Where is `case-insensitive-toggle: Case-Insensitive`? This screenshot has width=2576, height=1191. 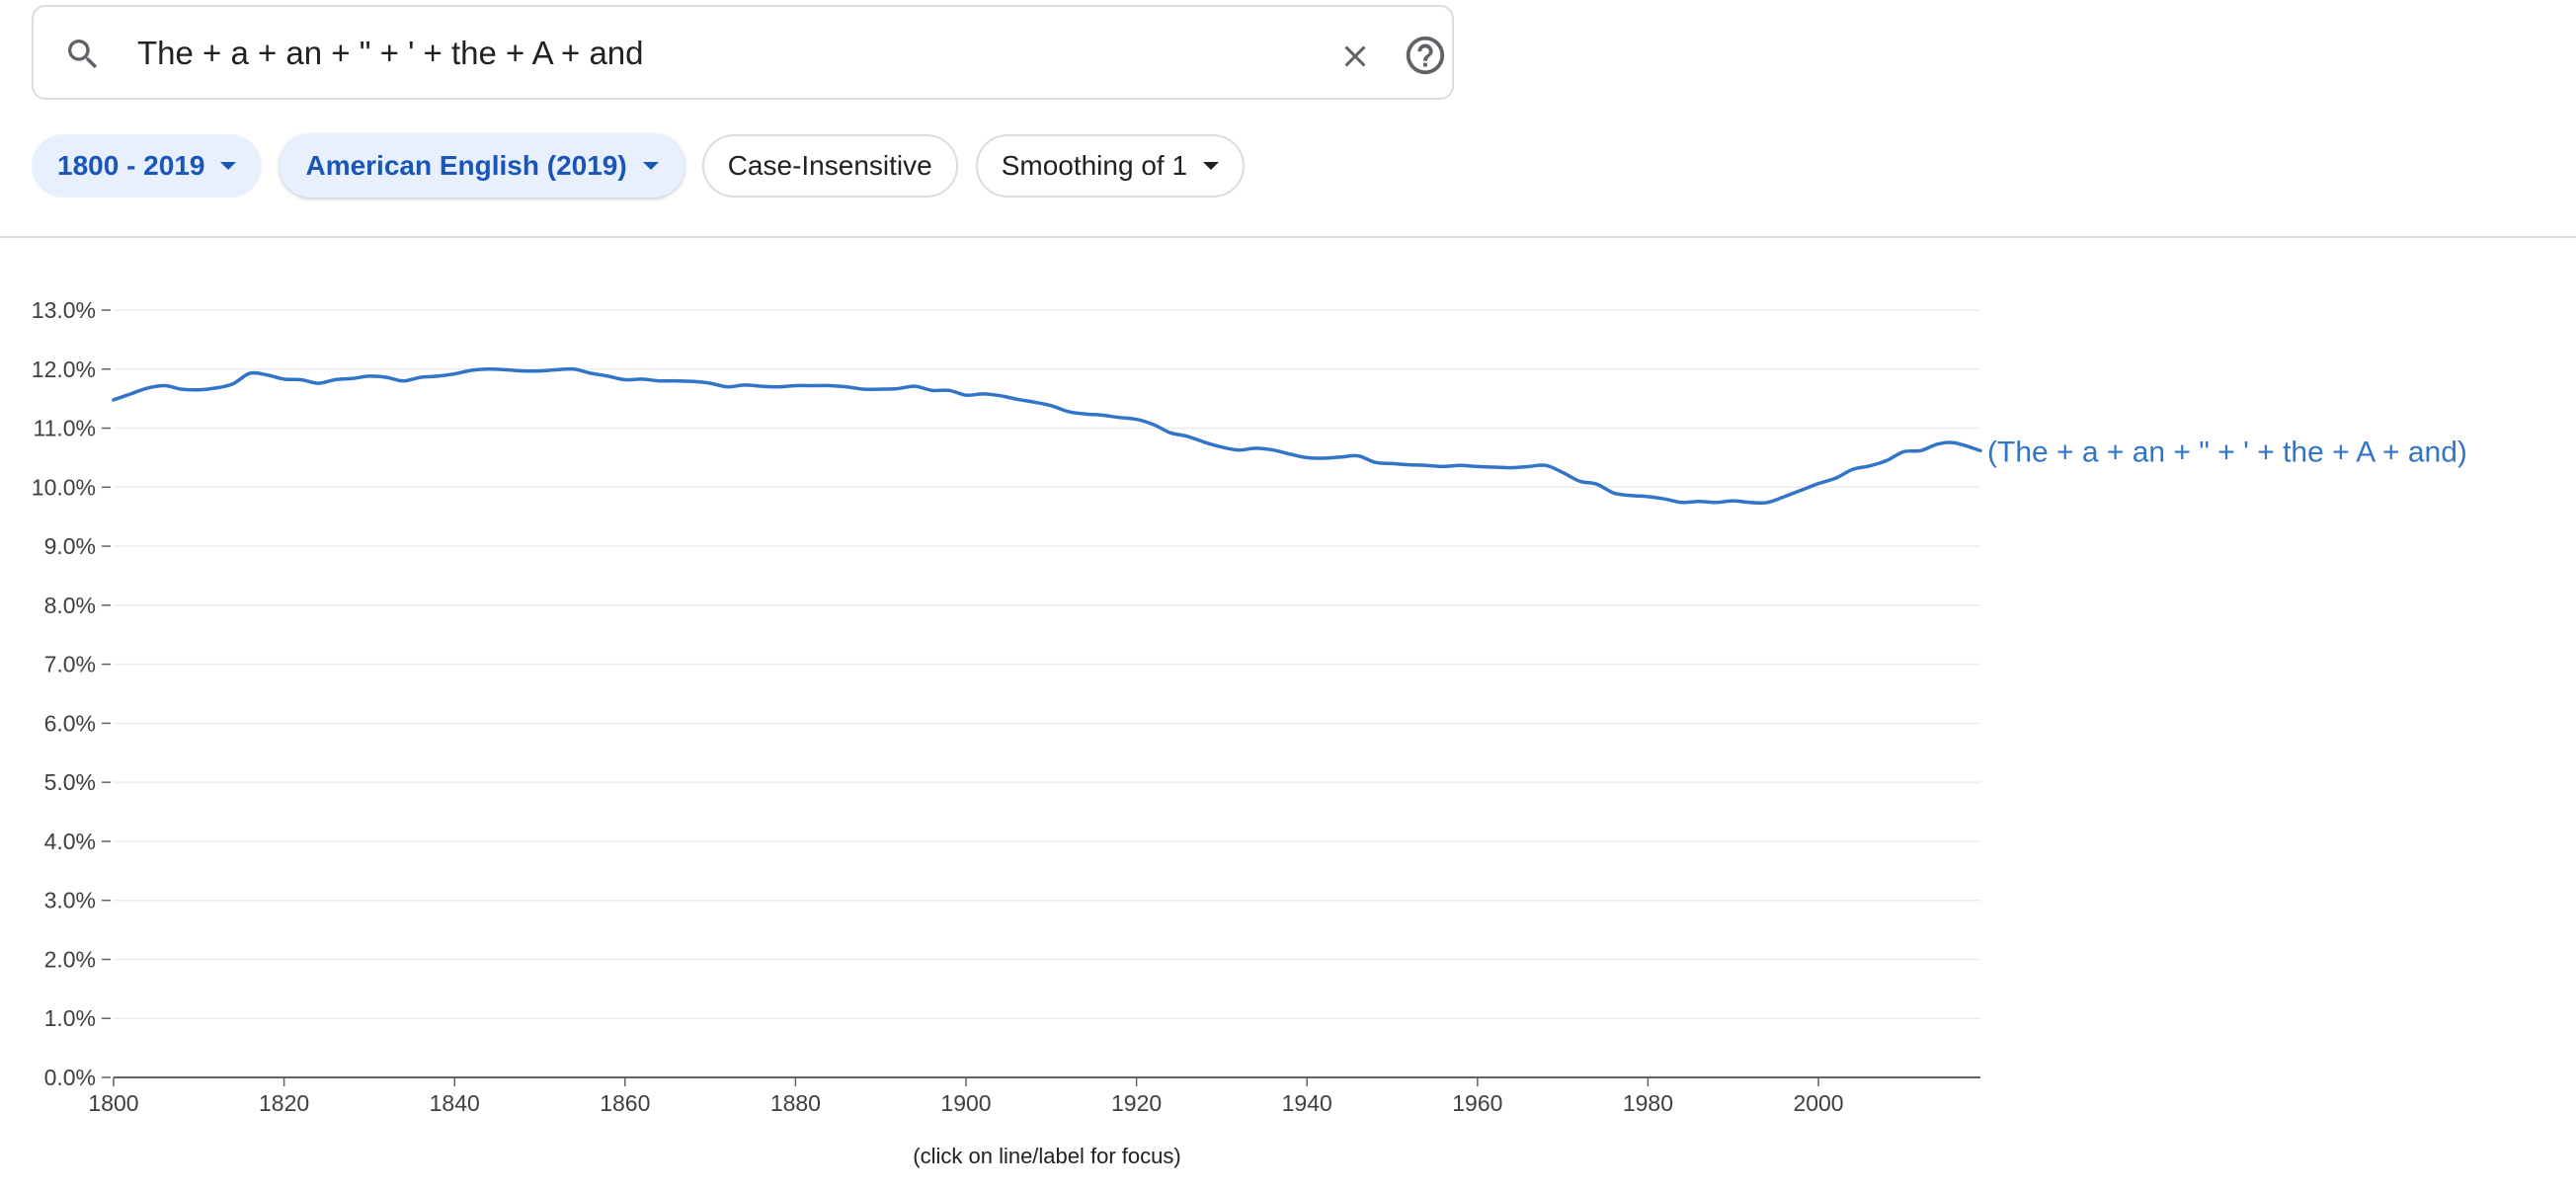 case-insensitive-toggle: Case-Insensitive is located at coordinates (829, 166).